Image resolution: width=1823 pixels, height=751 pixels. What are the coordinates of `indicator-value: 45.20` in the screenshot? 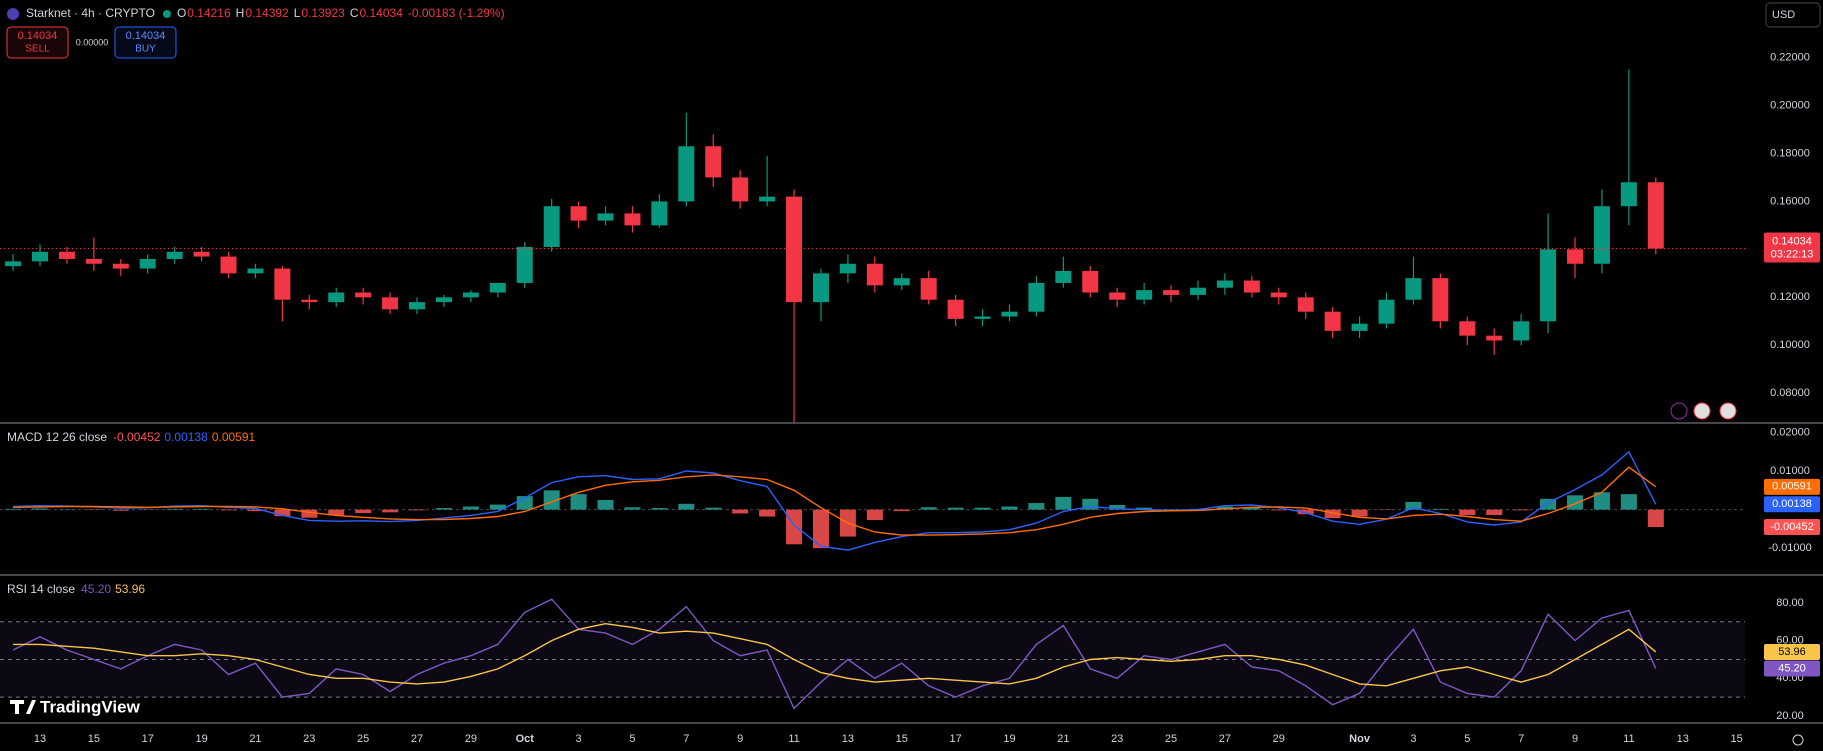 It's located at (96, 589).